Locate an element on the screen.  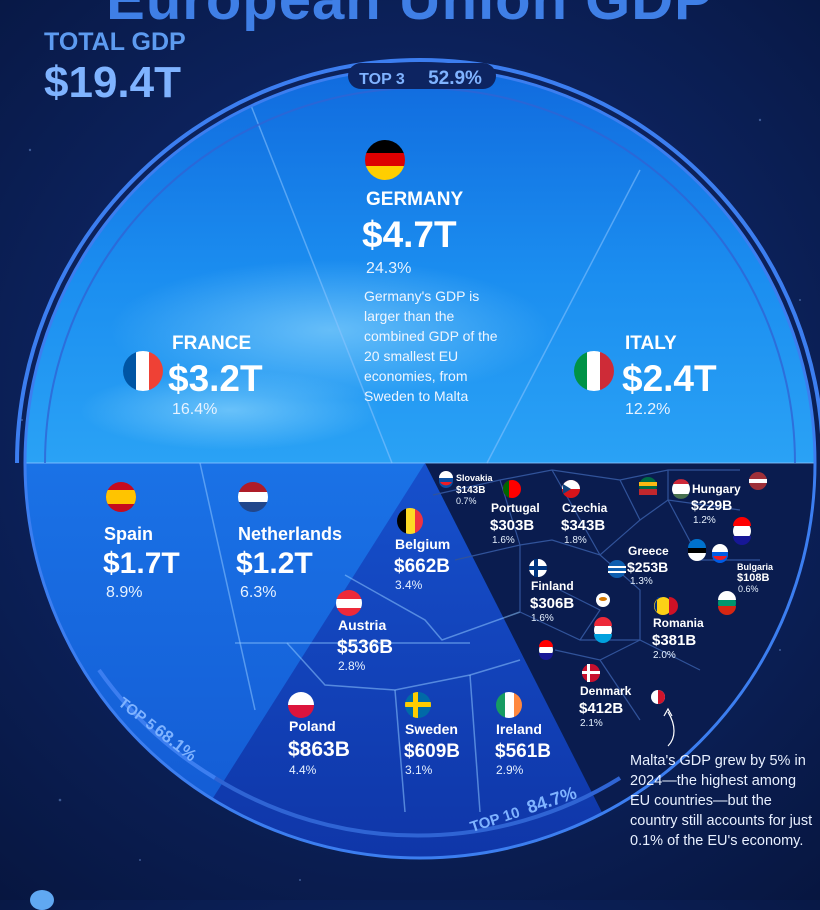
label-czechia-name: Czechia is located at coordinates (585, 508).